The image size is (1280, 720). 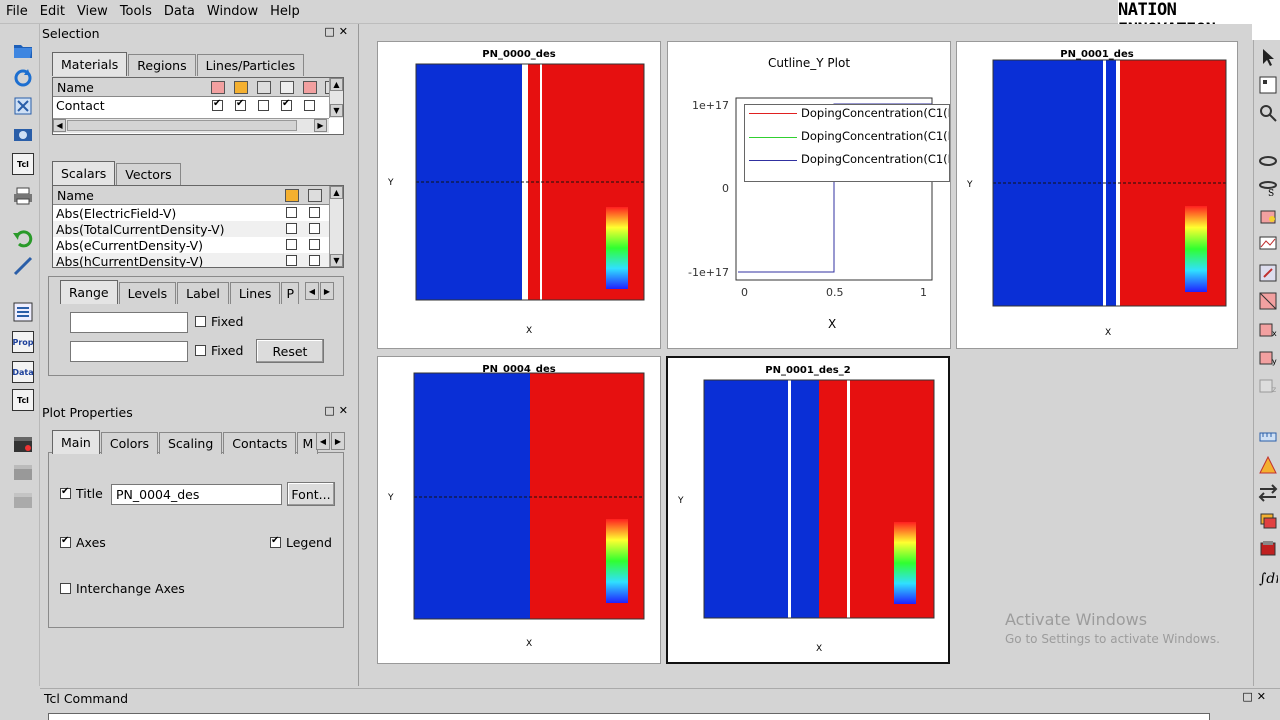 I want to click on fixed-min-checkbox, so click(x=200, y=321).